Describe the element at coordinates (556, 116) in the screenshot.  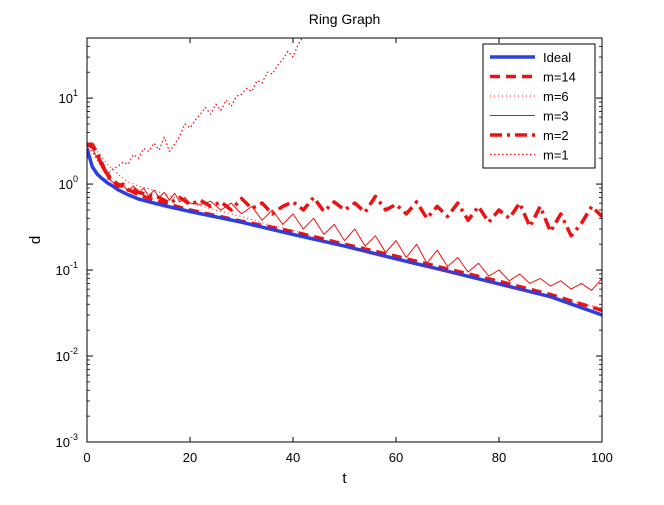
I see `legend-entry: m=3` at that location.